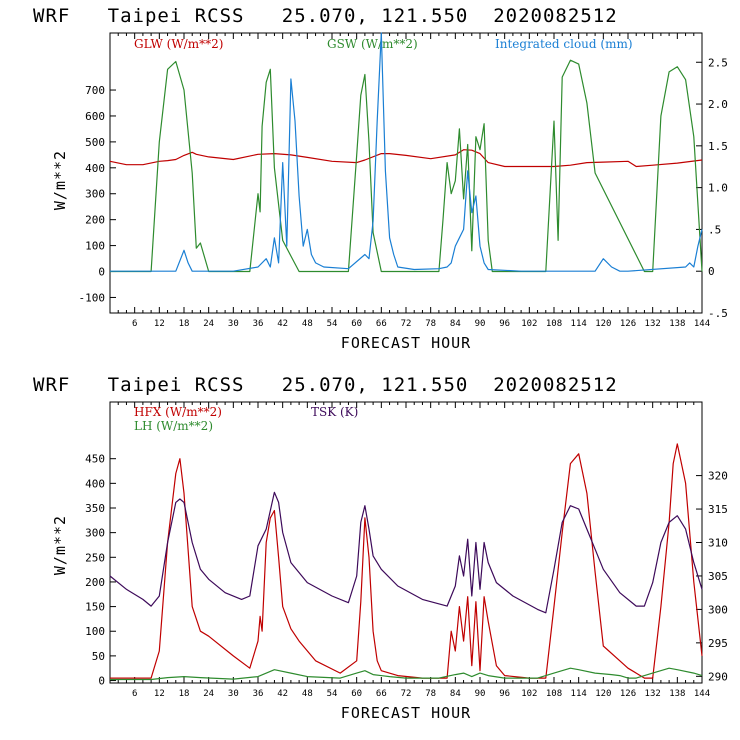 This screenshot has height=740, width=740. I want to click on y2-tick-label: 295, so click(718, 643).